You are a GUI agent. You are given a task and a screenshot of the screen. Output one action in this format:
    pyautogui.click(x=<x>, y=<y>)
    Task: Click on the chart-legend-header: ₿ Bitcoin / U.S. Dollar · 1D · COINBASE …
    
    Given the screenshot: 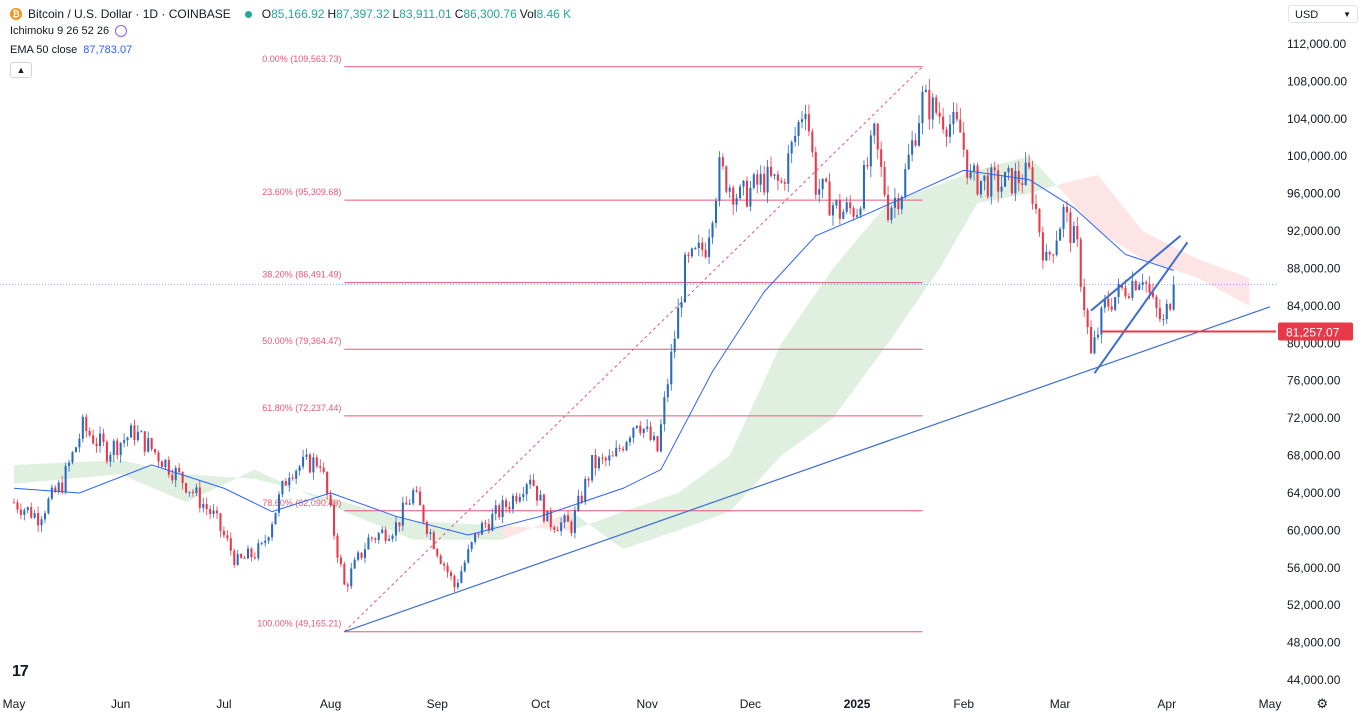 What is the action you would take?
    pyautogui.click(x=292, y=14)
    